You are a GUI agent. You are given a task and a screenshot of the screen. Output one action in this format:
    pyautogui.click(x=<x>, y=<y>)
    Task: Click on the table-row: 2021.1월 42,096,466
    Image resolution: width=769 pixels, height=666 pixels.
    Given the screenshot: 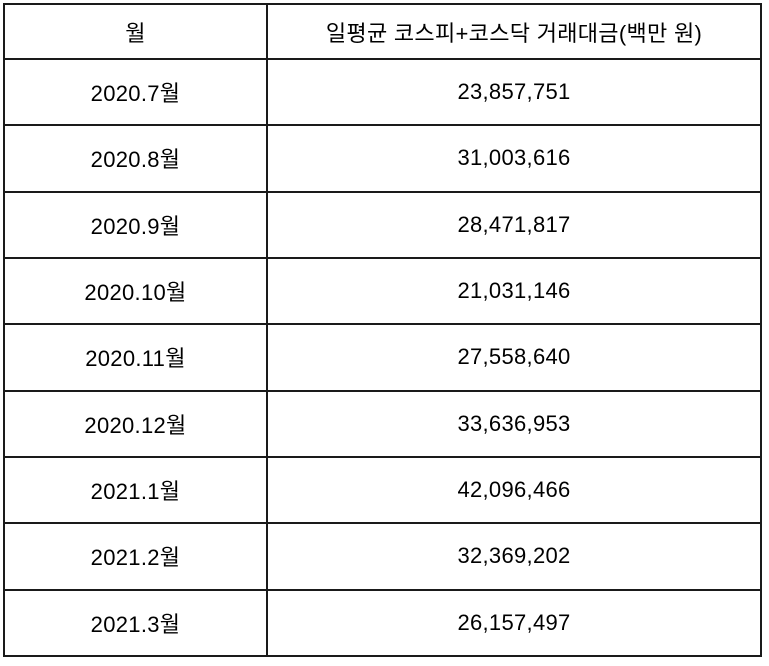 What is the action you would take?
    pyautogui.click(x=382, y=490)
    